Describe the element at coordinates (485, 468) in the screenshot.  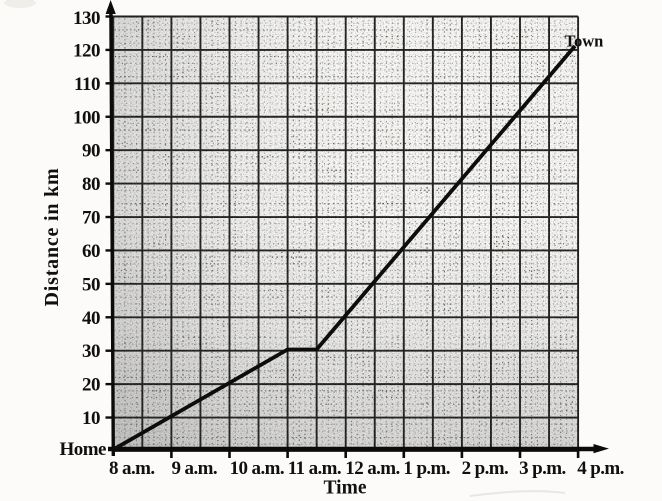
I see `svg-text: 2 p.m.` at that location.